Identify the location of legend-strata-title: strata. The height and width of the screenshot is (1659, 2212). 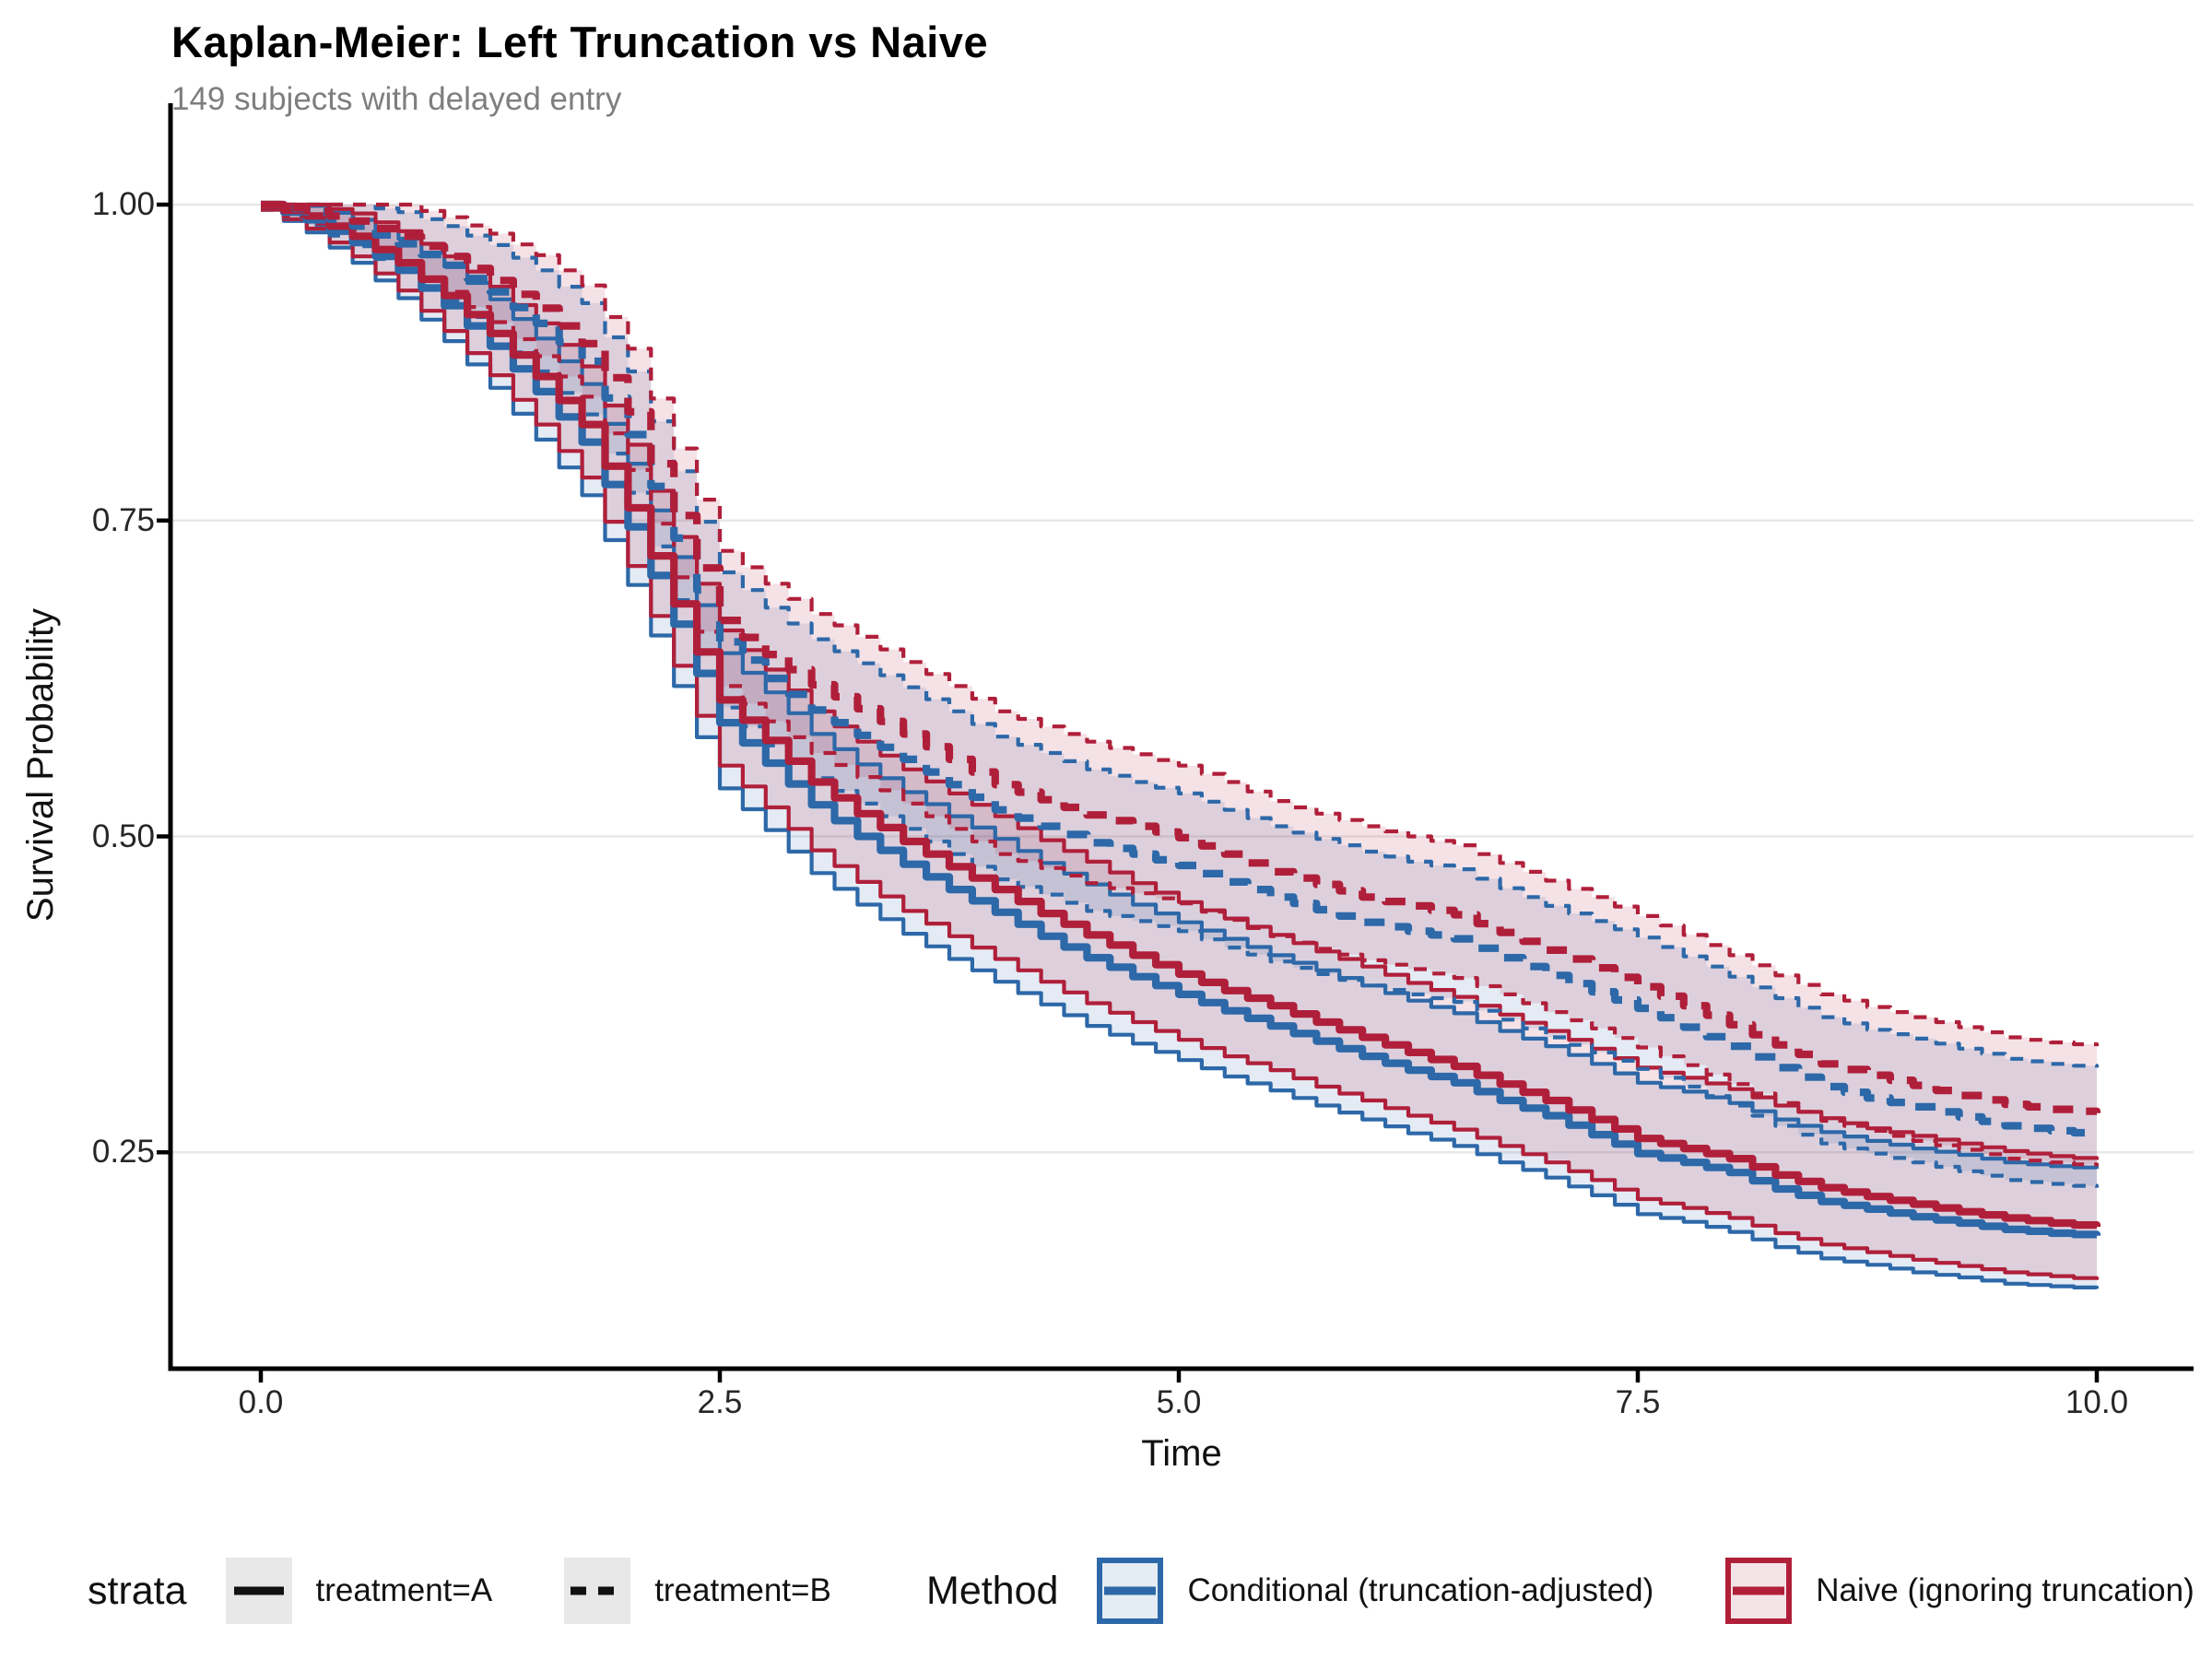
(137, 1590).